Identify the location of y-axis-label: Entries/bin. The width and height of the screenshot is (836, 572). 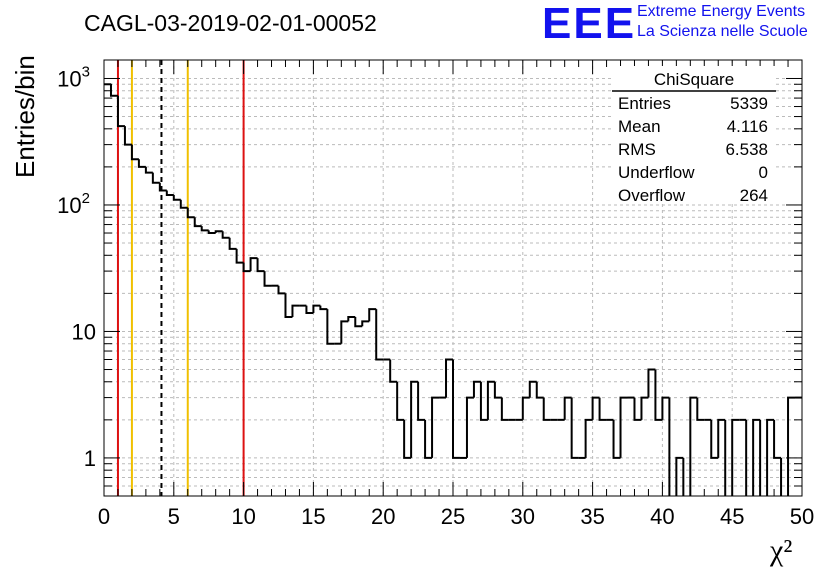
(25, 116).